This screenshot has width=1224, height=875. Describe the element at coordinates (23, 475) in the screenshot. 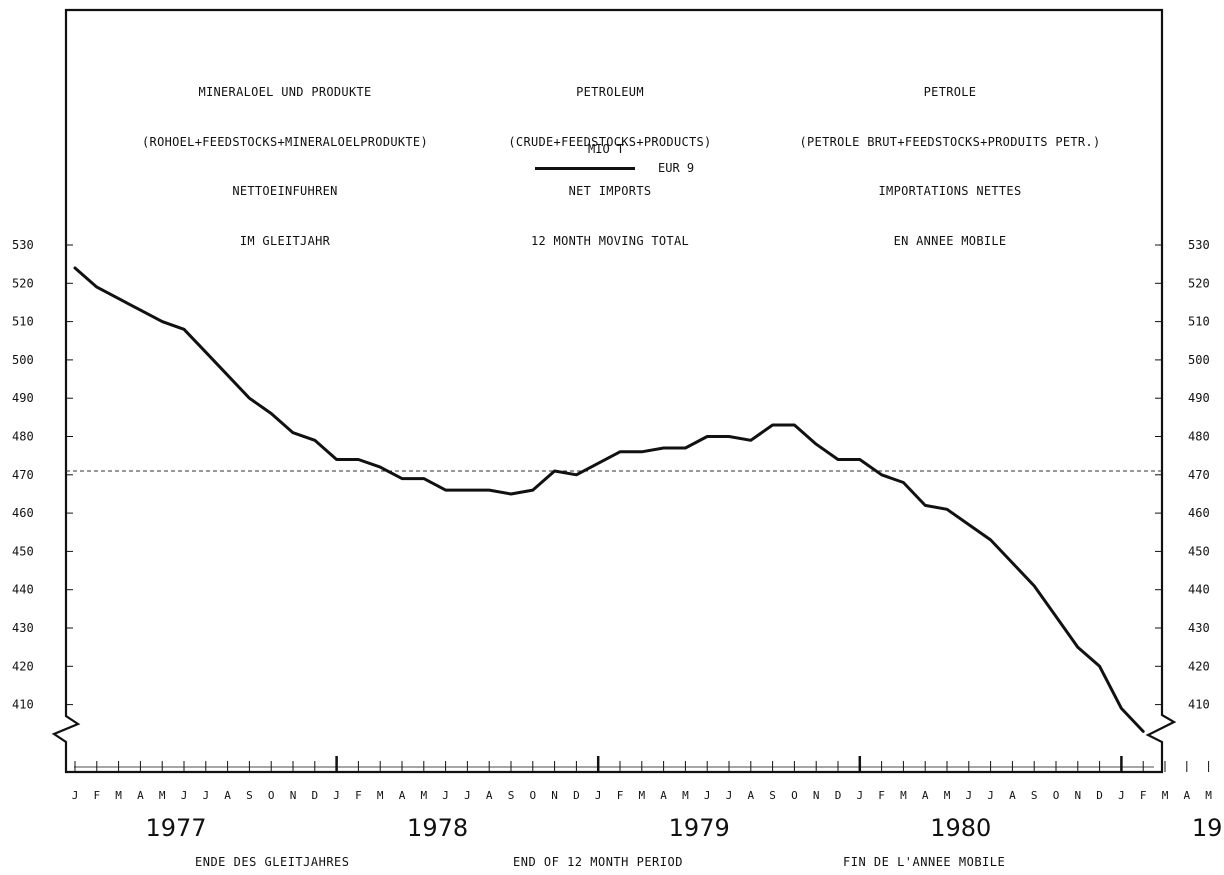

I see `y-tick-label-left: 470` at that location.